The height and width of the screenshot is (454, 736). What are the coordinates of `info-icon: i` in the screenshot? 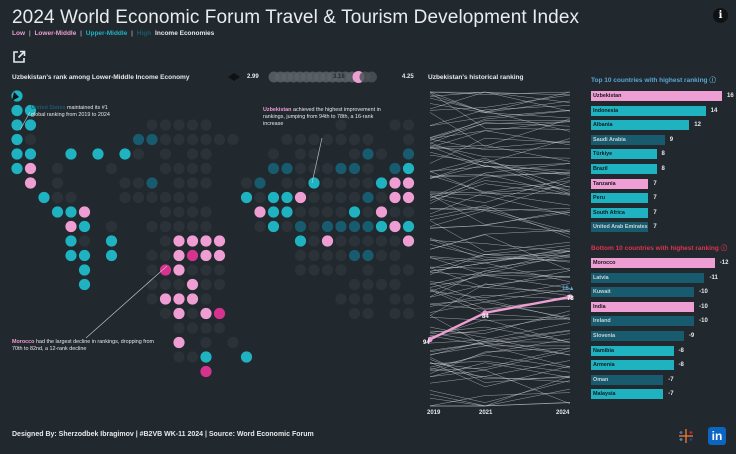 It's located at (720, 15).